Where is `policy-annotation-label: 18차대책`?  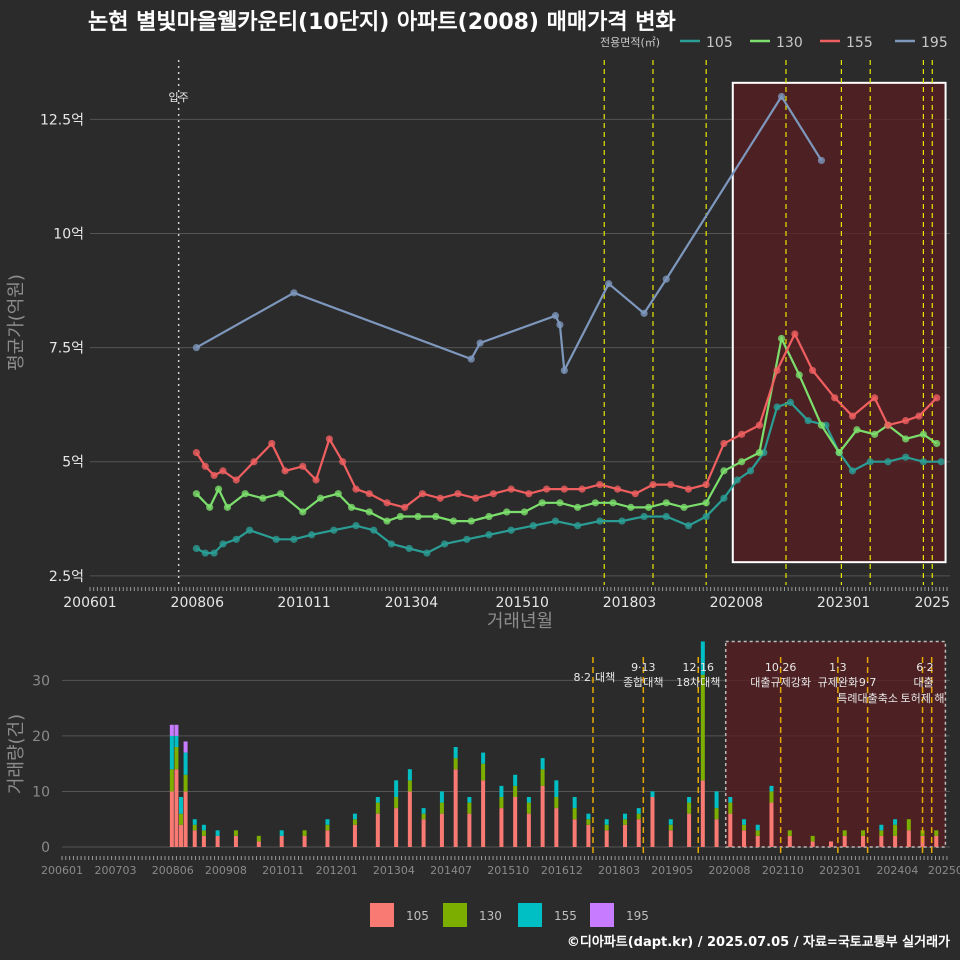
policy-annotation-label: 18차대책 is located at coordinates (698, 682).